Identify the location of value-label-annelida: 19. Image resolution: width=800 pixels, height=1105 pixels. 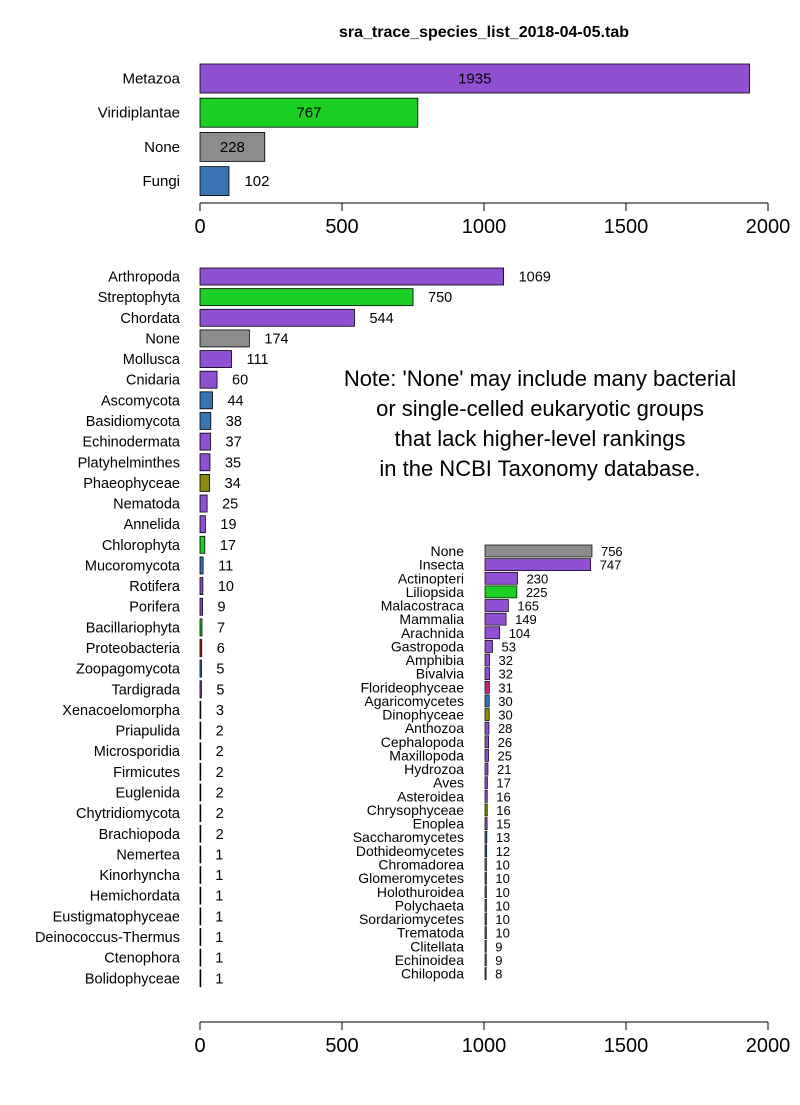
(228, 525).